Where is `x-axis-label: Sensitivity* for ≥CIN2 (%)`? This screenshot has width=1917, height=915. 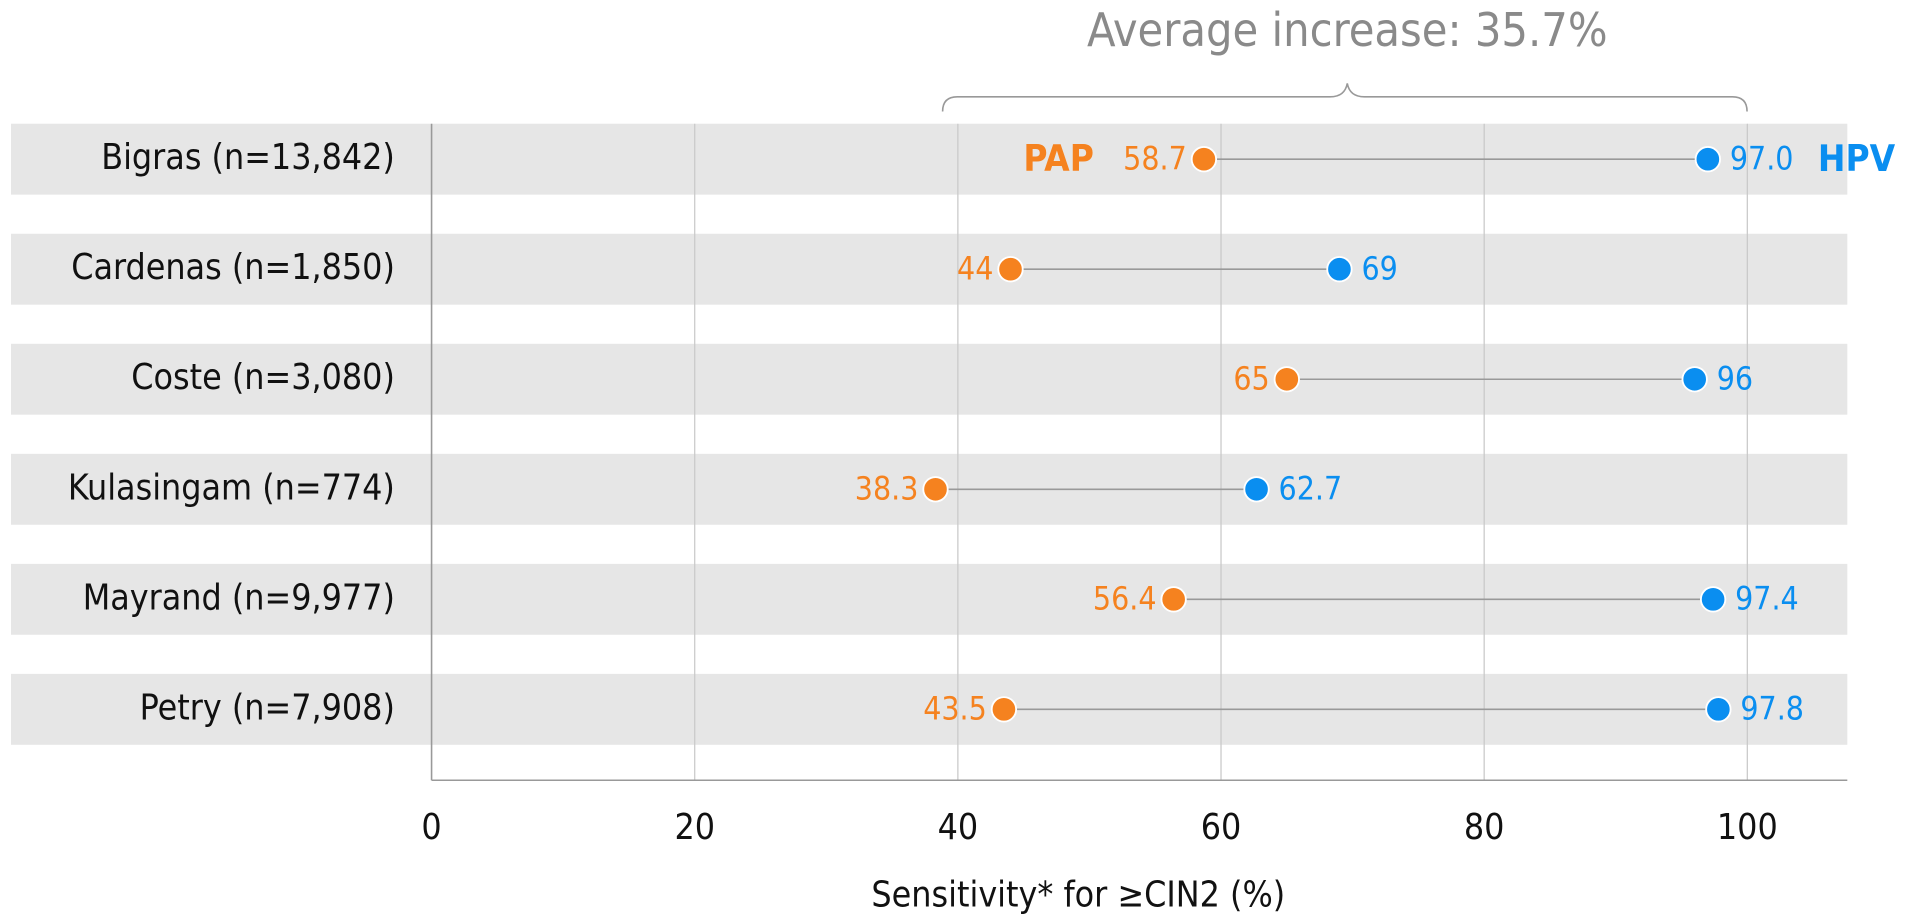 x-axis-label: Sensitivity* for ≥CIN2 (%) is located at coordinates (1078, 894).